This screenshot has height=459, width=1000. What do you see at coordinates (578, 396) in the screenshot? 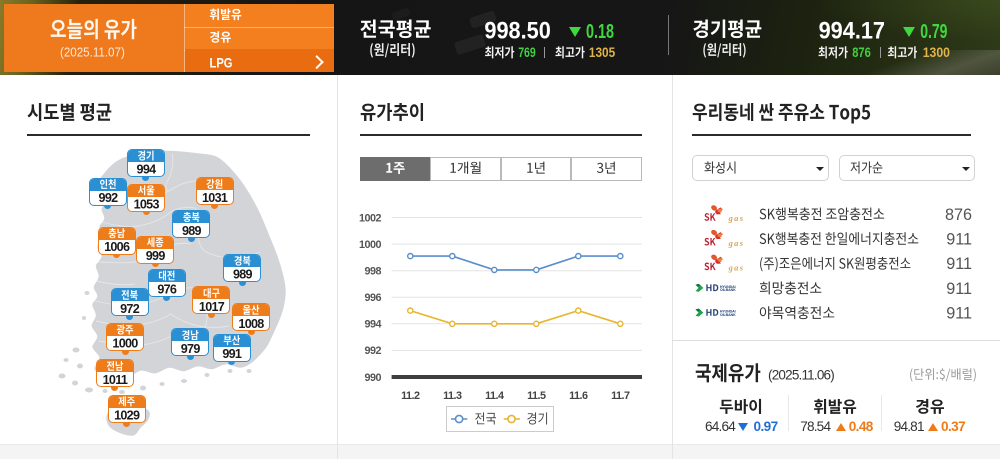
I see `svg-text: 11.6` at bounding box center [578, 396].